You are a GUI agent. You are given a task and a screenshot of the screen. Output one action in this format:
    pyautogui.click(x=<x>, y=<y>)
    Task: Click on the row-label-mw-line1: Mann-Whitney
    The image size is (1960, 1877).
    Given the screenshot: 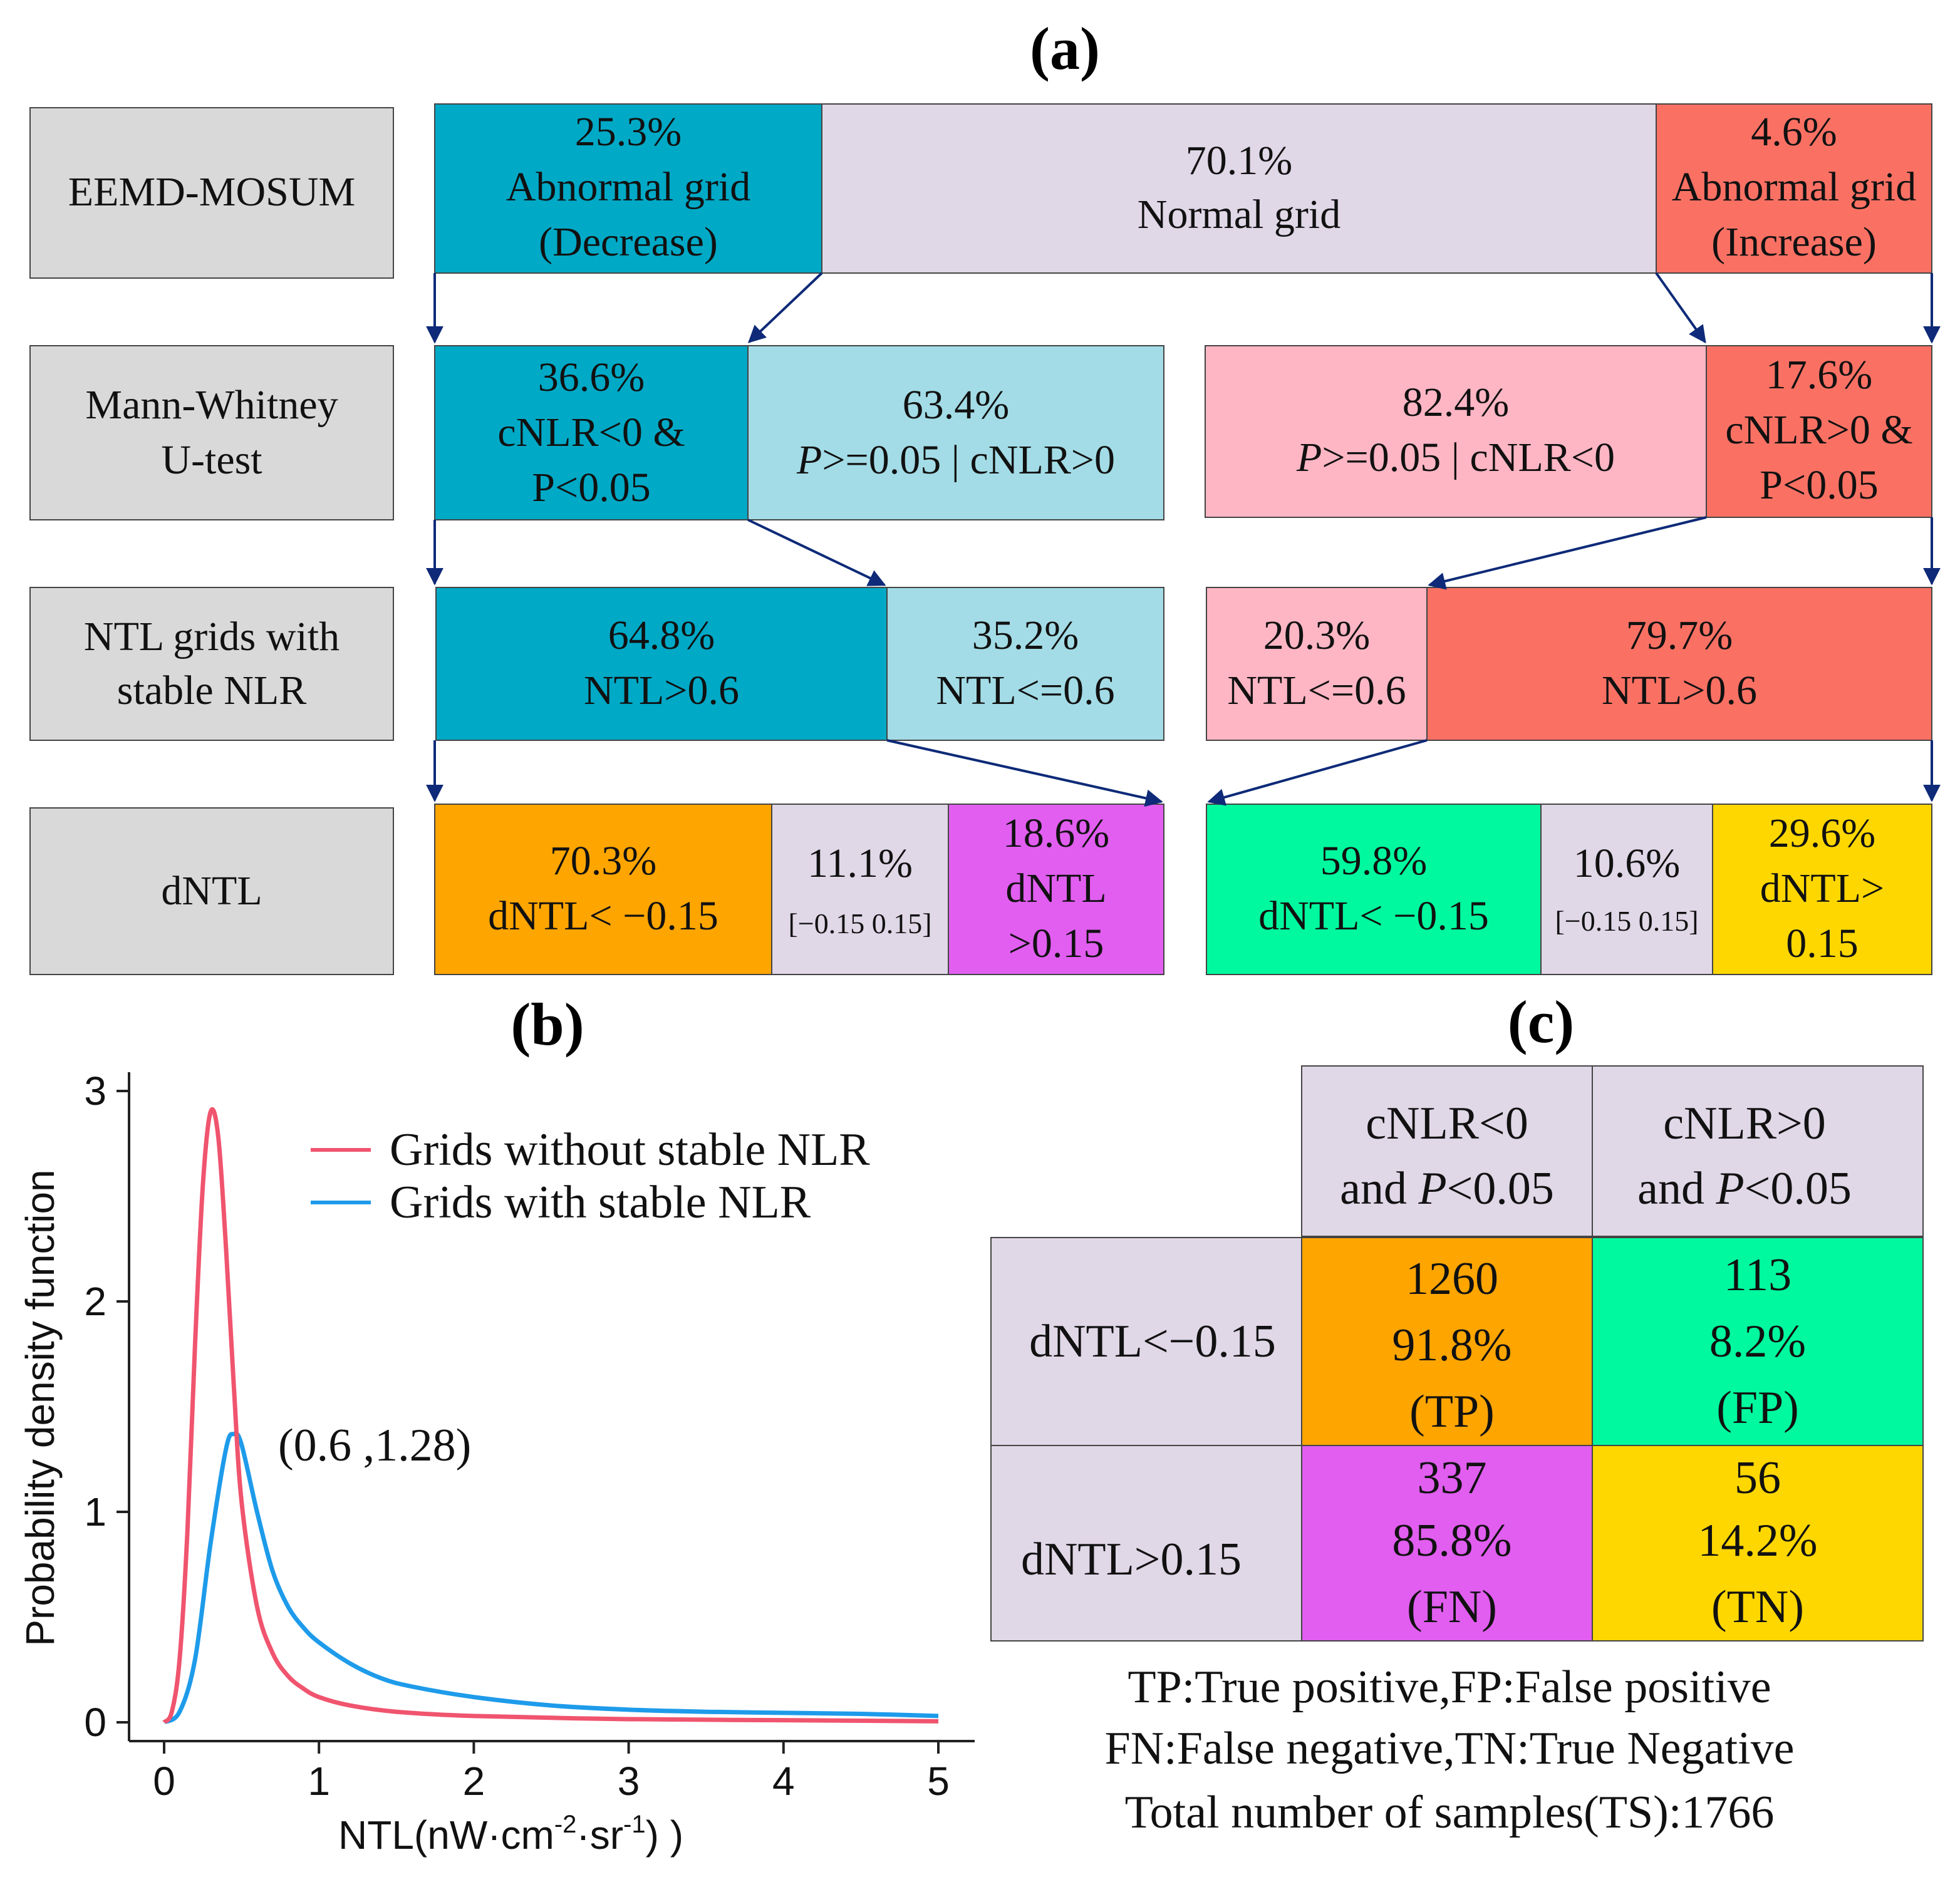 What is the action you would take?
    pyautogui.click(x=211, y=405)
    